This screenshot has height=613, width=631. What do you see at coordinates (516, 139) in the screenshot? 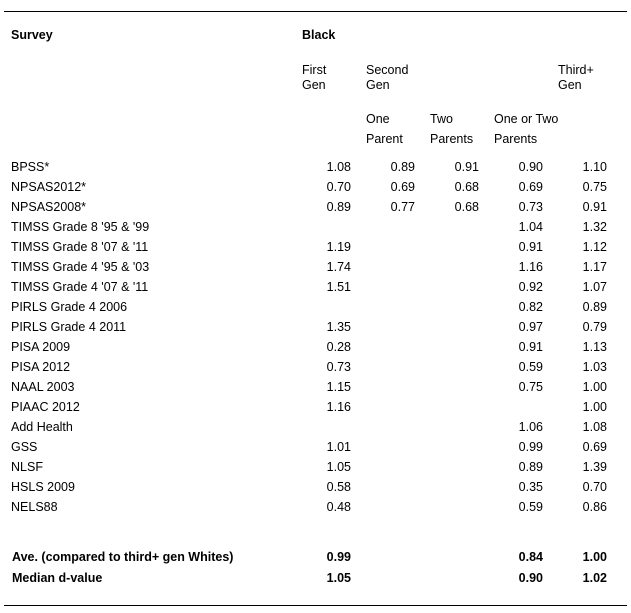
I see `sub-one-or-two-line2: Parents` at bounding box center [516, 139].